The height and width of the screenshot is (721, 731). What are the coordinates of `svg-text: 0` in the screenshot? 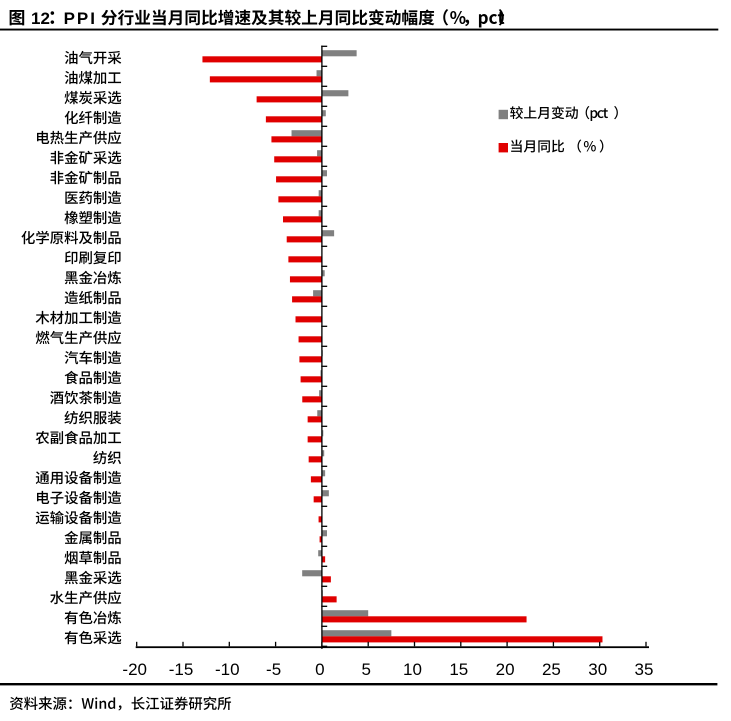 It's located at (319, 669).